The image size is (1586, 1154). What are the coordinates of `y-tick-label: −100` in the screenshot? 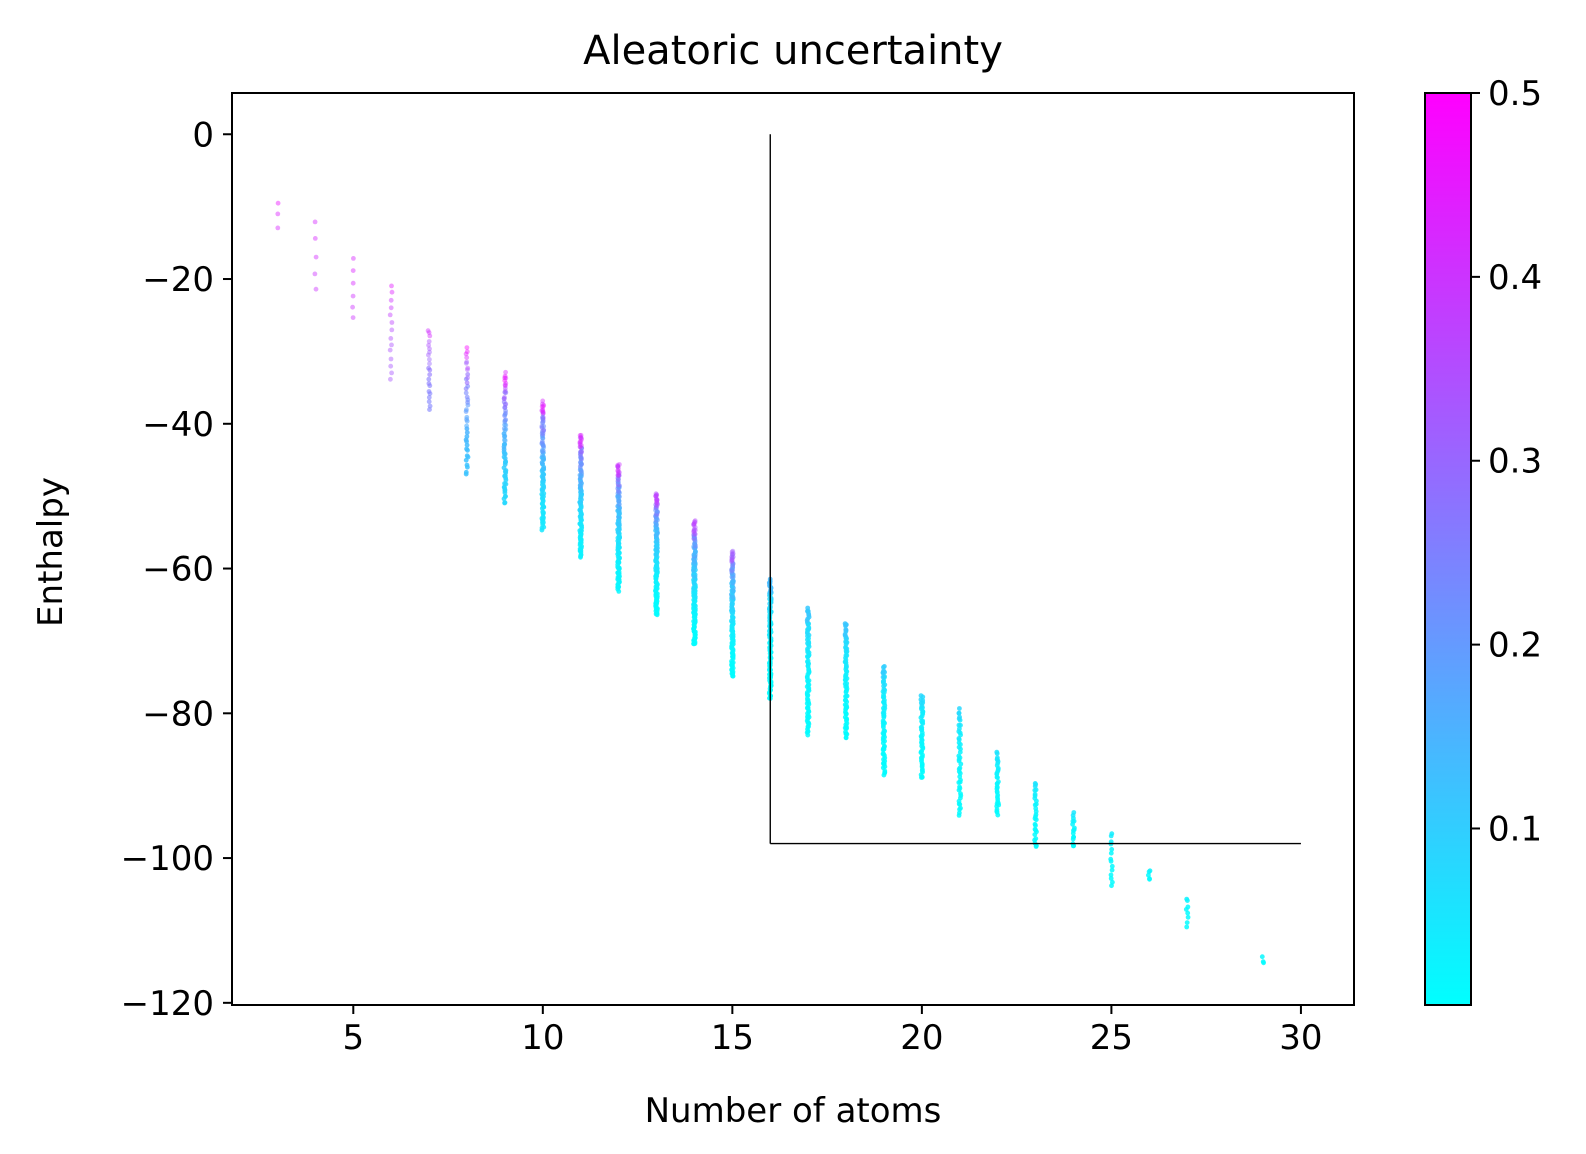 It's located at (167, 859).